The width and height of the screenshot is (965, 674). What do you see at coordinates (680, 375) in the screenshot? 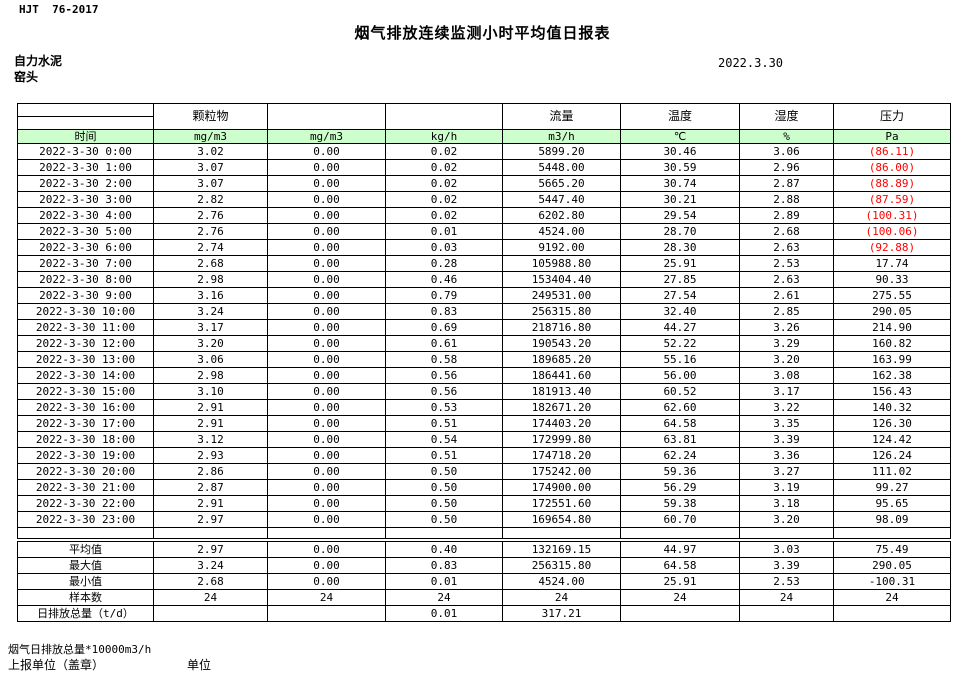
I see `cell-value: 56.00` at bounding box center [680, 375].